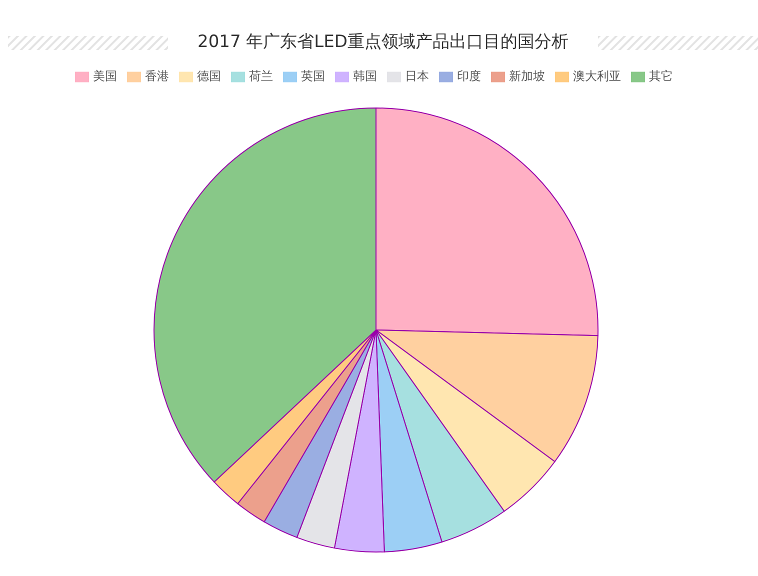 This screenshot has height=576, width=758. Describe the element at coordinates (105, 76) in the screenshot. I see `legend-label: 美国` at that location.